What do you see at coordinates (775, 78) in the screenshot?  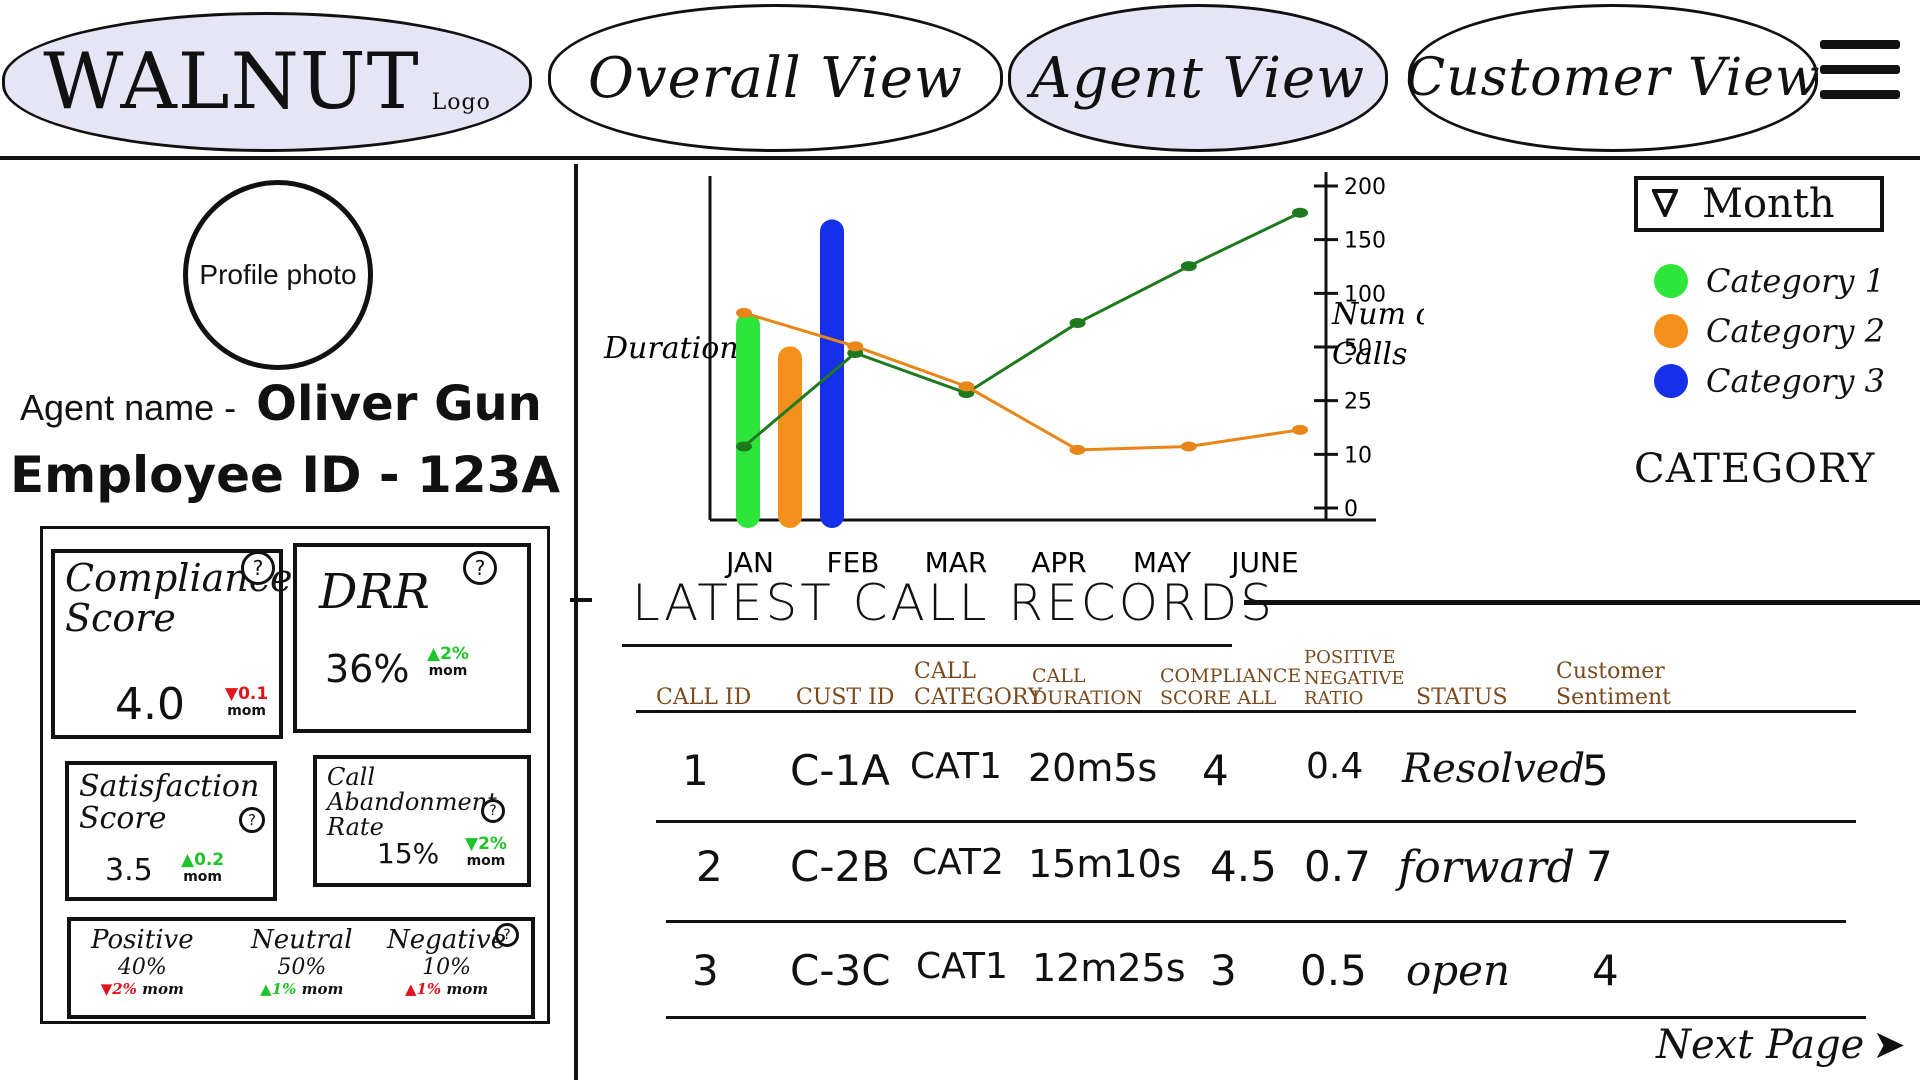 I see `tab-overall-view: Overall View` at bounding box center [775, 78].